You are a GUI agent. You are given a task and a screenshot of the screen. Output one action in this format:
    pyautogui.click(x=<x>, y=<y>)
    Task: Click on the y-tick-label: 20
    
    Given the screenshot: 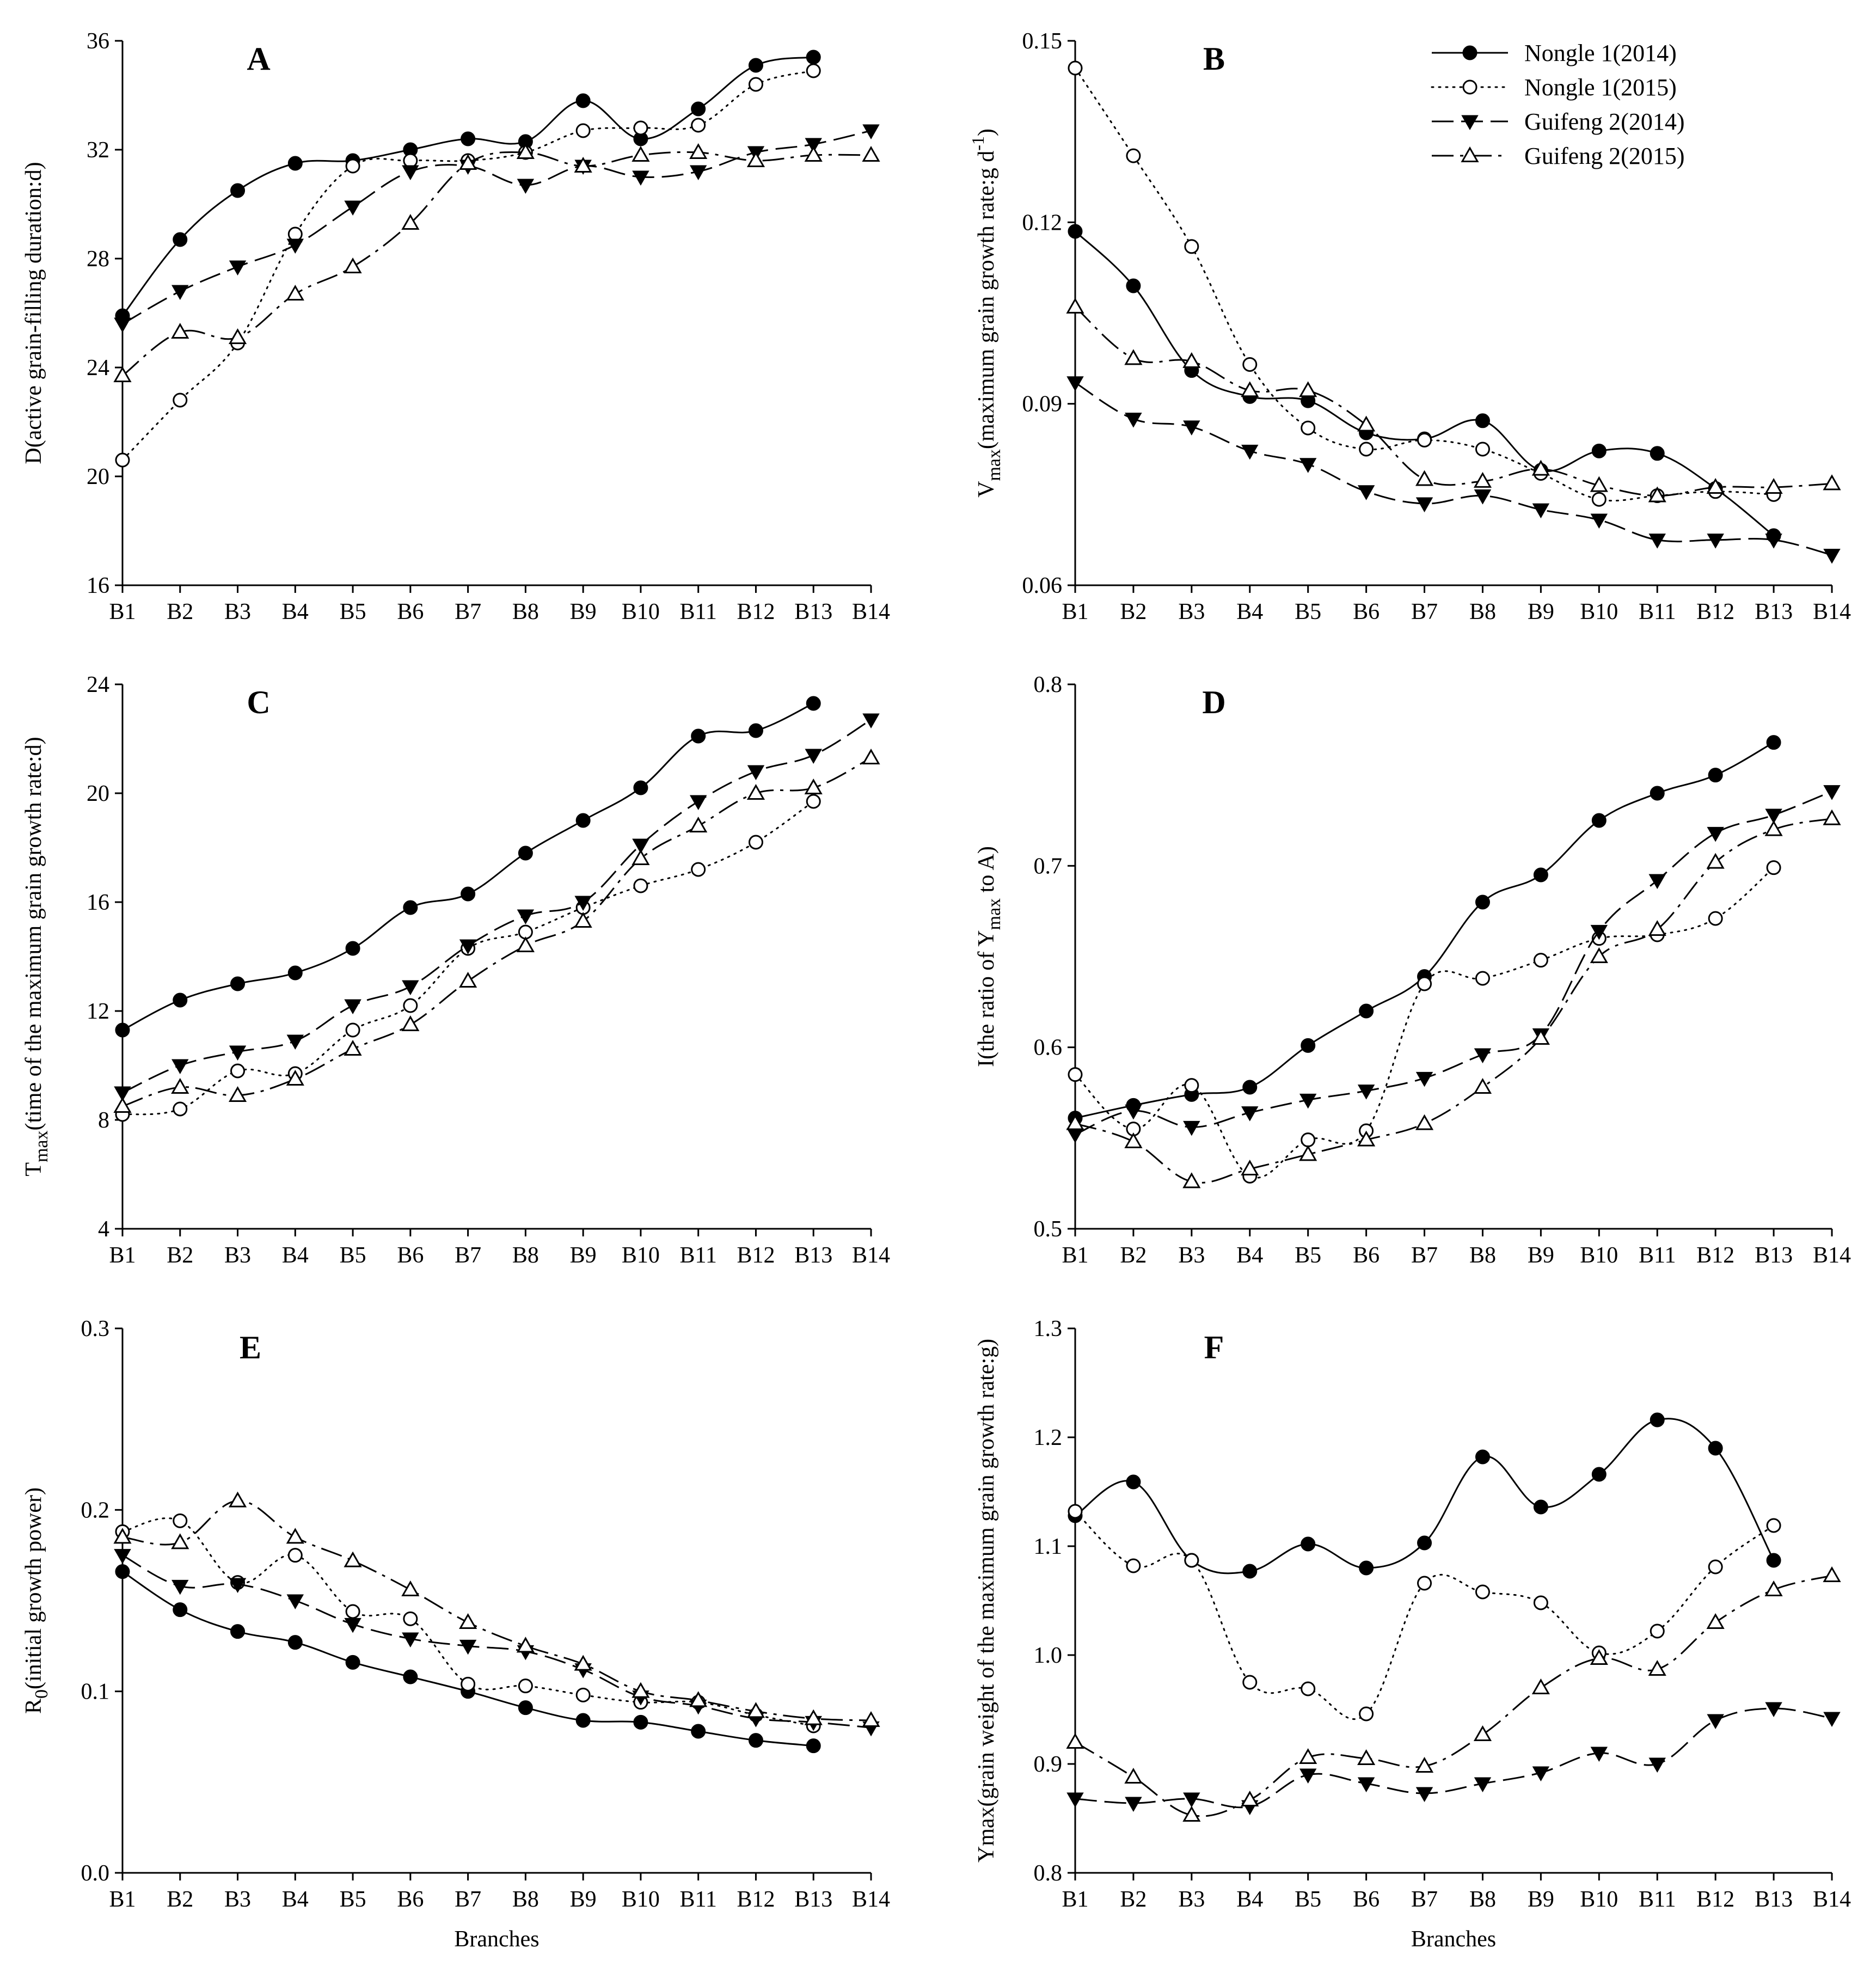 What is the action you would take?
    pyautogui.click(x=98, y=476)
    